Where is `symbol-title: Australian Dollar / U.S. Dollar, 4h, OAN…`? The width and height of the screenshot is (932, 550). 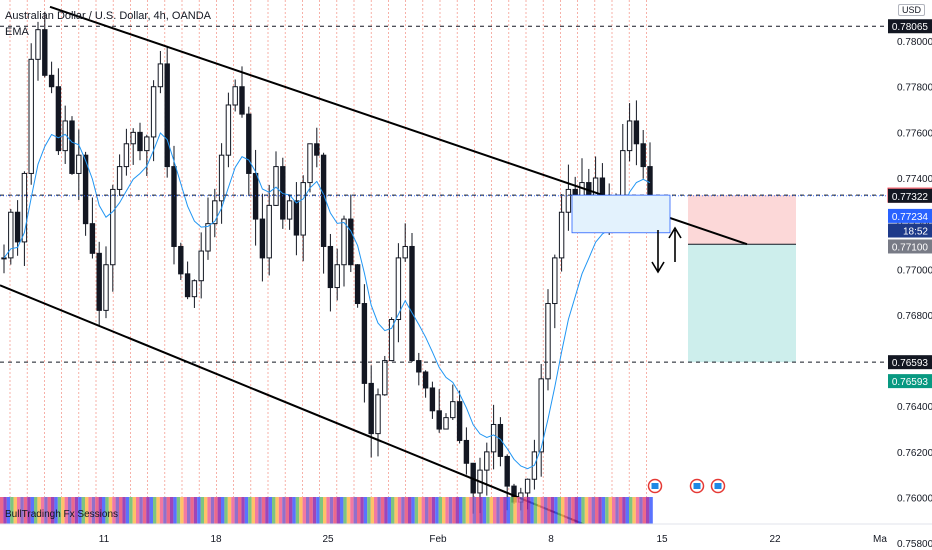
symbol-title: Australian Dollar / U.S. Dollar, 4h, OAN… is located at coordinates (108, 16).